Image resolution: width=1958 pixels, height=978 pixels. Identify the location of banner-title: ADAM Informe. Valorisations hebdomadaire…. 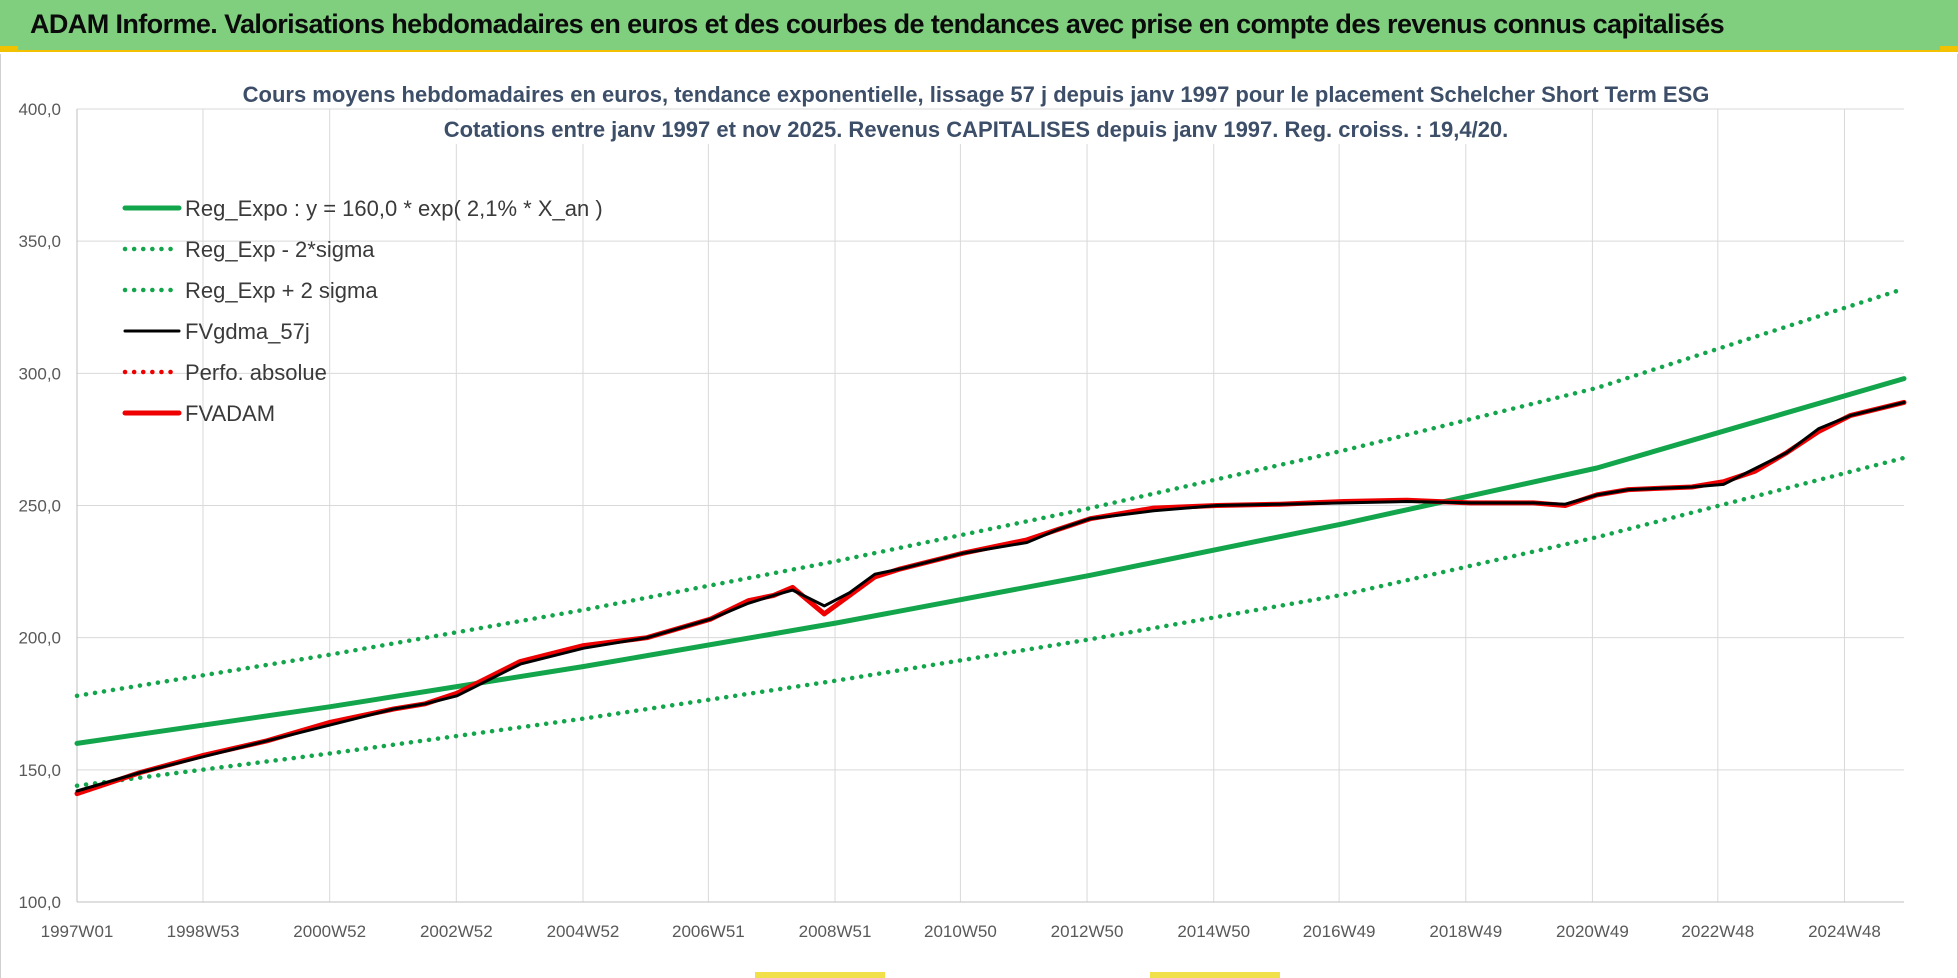
(877, 24).